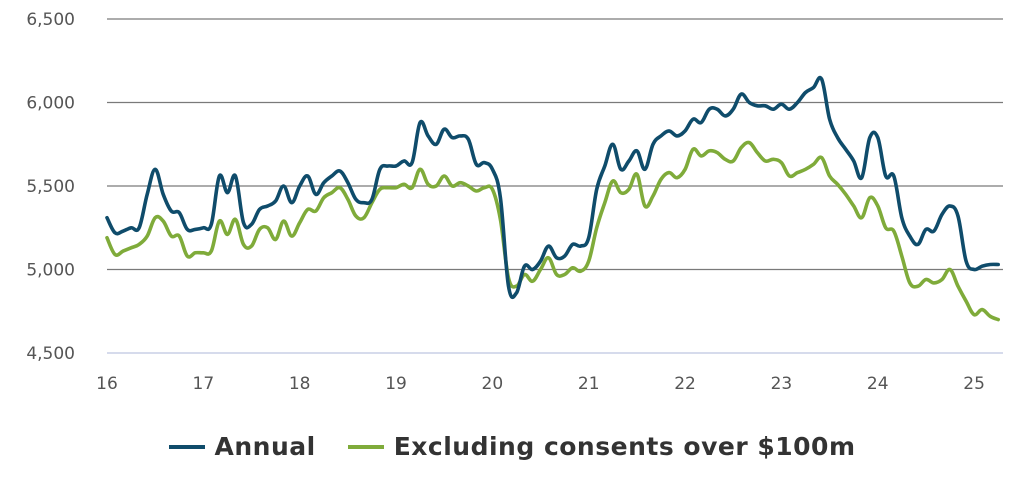 This screenshot has width=1024, height=501. What do you see at coordinates (782, 384) in the screenshot?
I see `x-tick-label-23: 23` at bounding box center [782, 384].